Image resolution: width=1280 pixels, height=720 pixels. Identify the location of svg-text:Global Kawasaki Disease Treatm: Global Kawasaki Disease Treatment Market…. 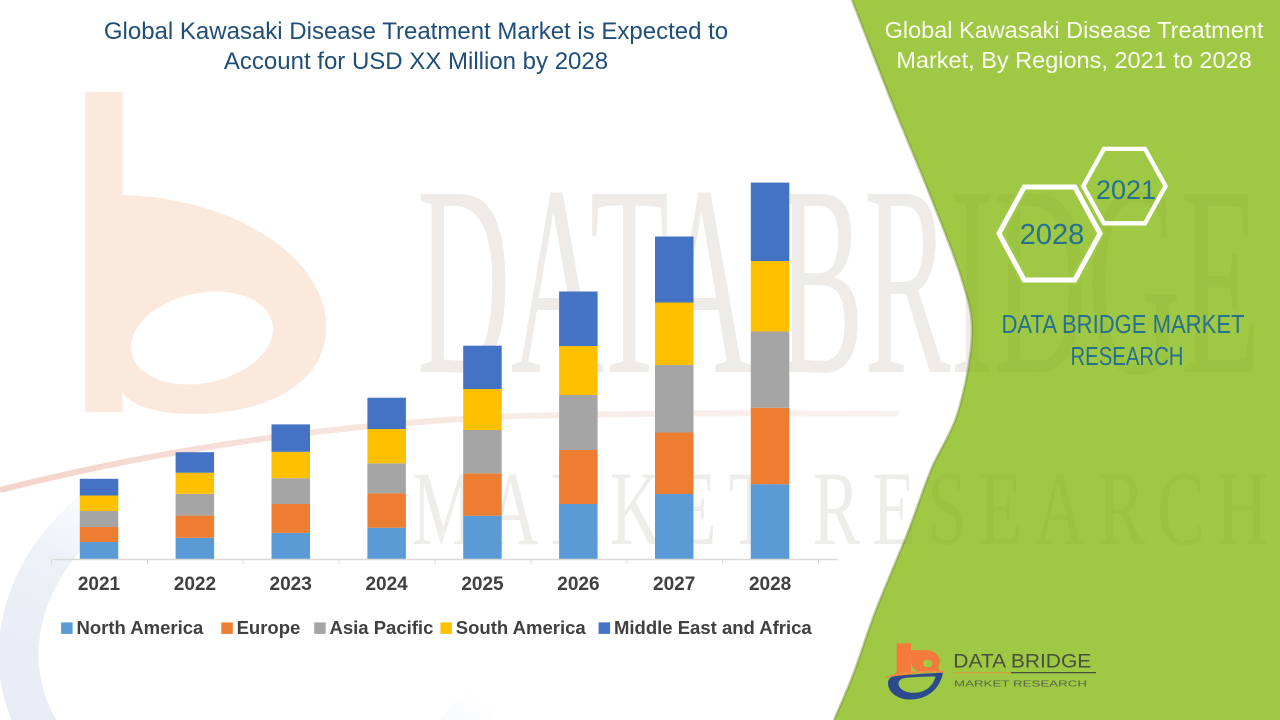
(416, 31).